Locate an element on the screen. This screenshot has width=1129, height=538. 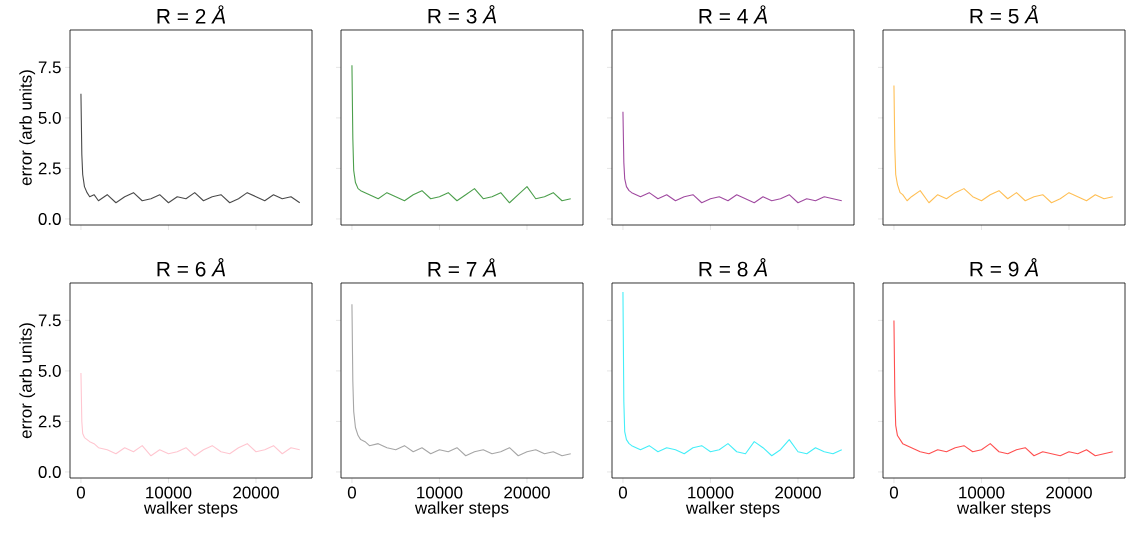
chart-title: R = 8 Å is located at coordinates (733, 267).